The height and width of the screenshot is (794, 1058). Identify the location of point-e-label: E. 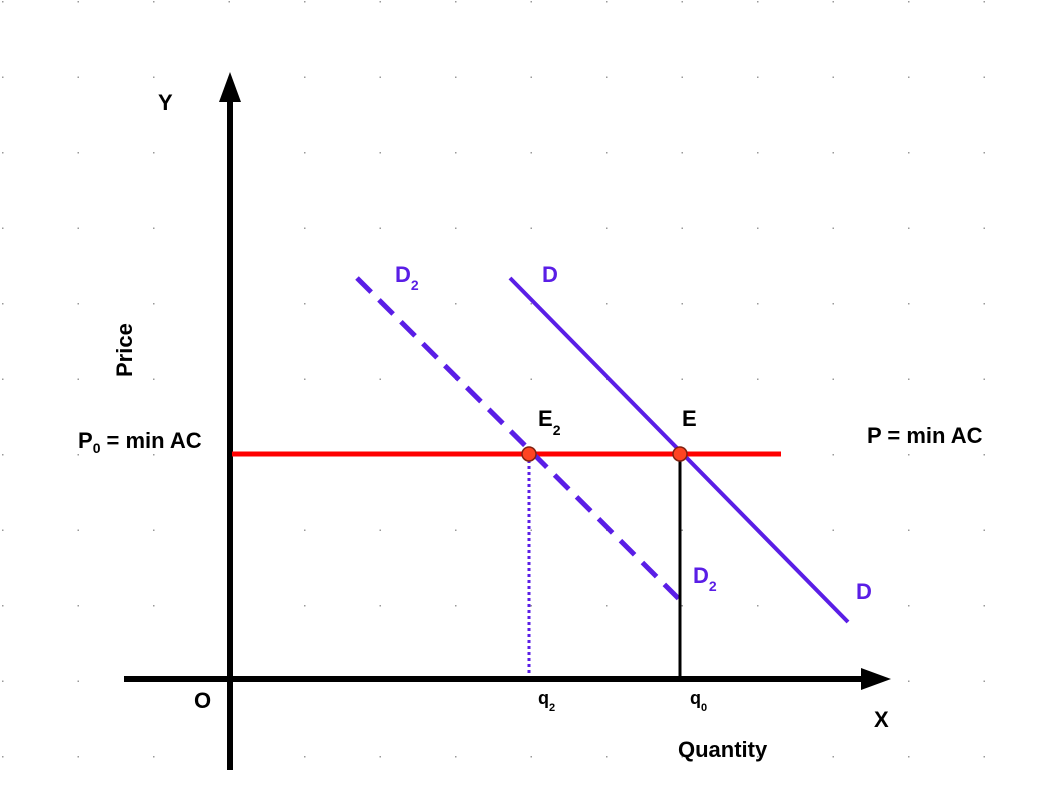
(689, 418).